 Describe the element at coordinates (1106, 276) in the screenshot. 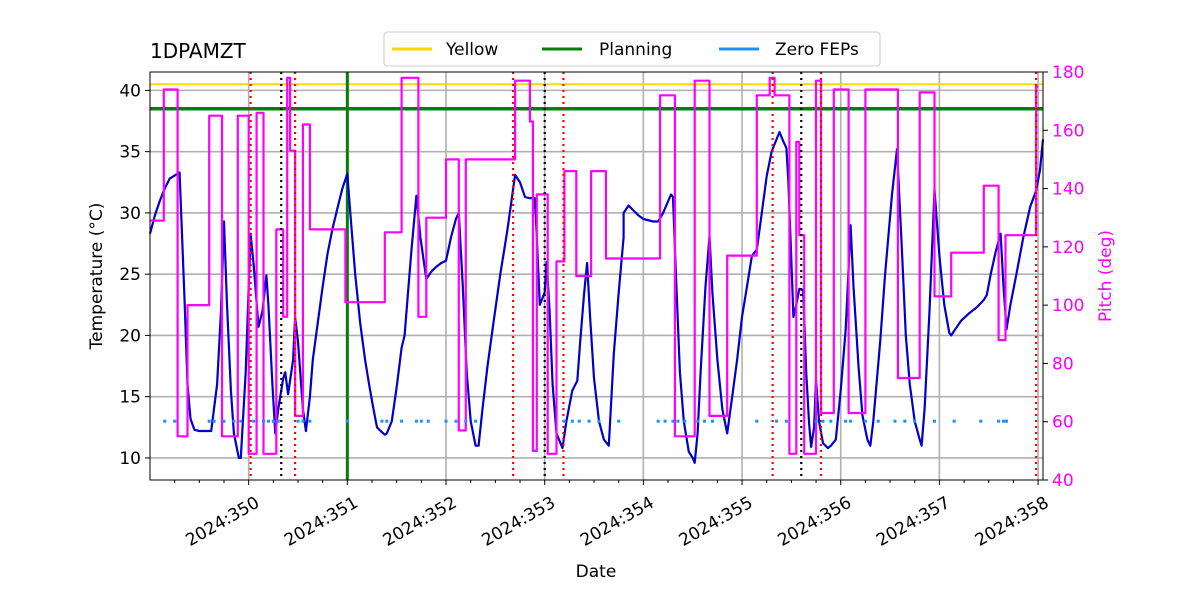

I see `y2-axis-label: Pitch (deg)` at that location.